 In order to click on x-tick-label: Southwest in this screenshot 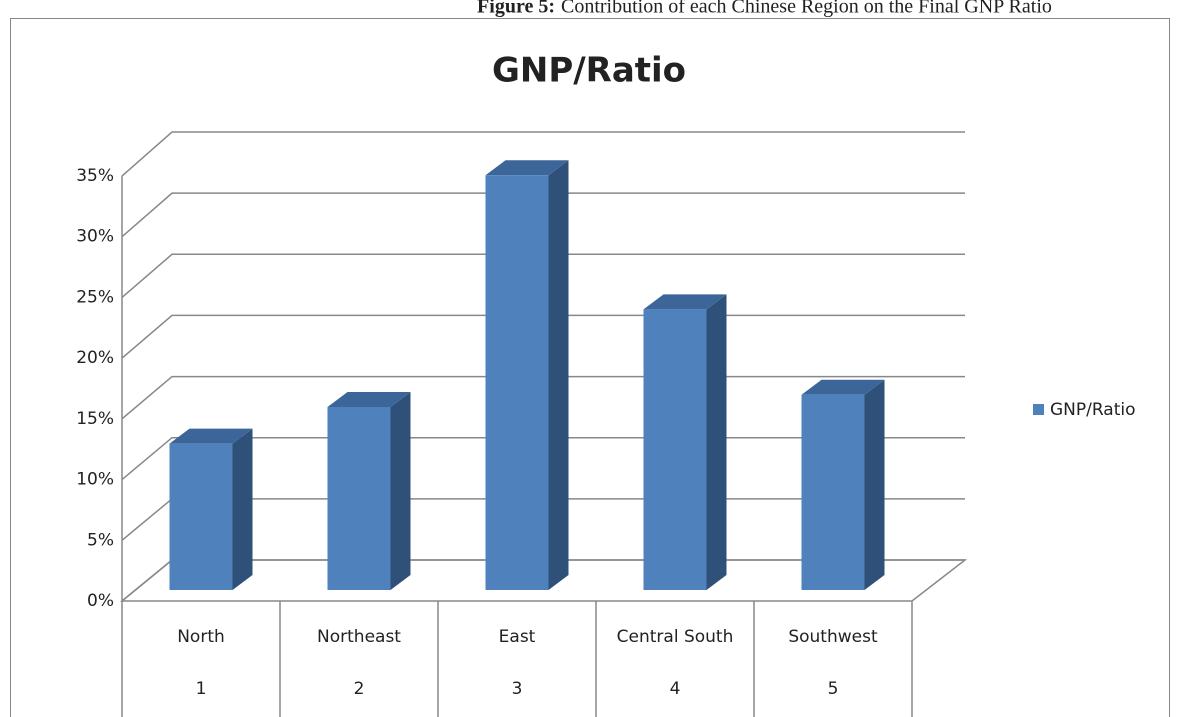, I will do `click(833, 637)`.